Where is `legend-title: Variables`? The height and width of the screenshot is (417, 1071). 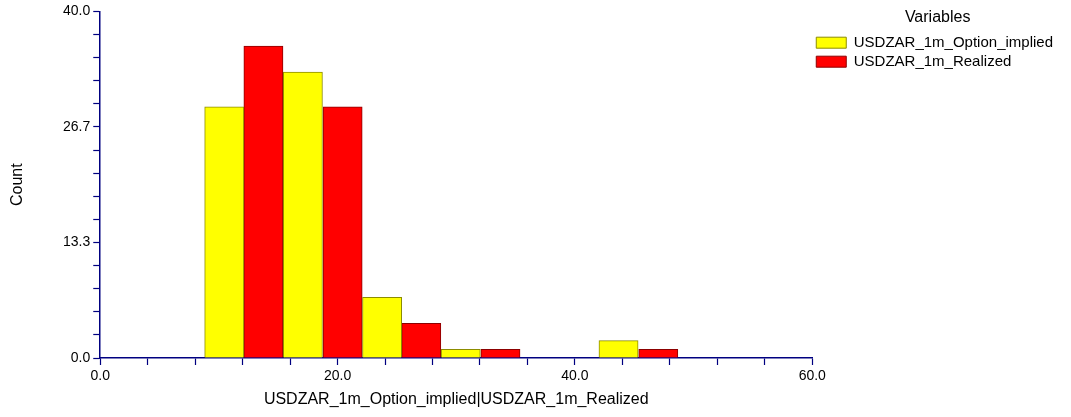
legend-title: Variables is located at coordinates (937, 17).